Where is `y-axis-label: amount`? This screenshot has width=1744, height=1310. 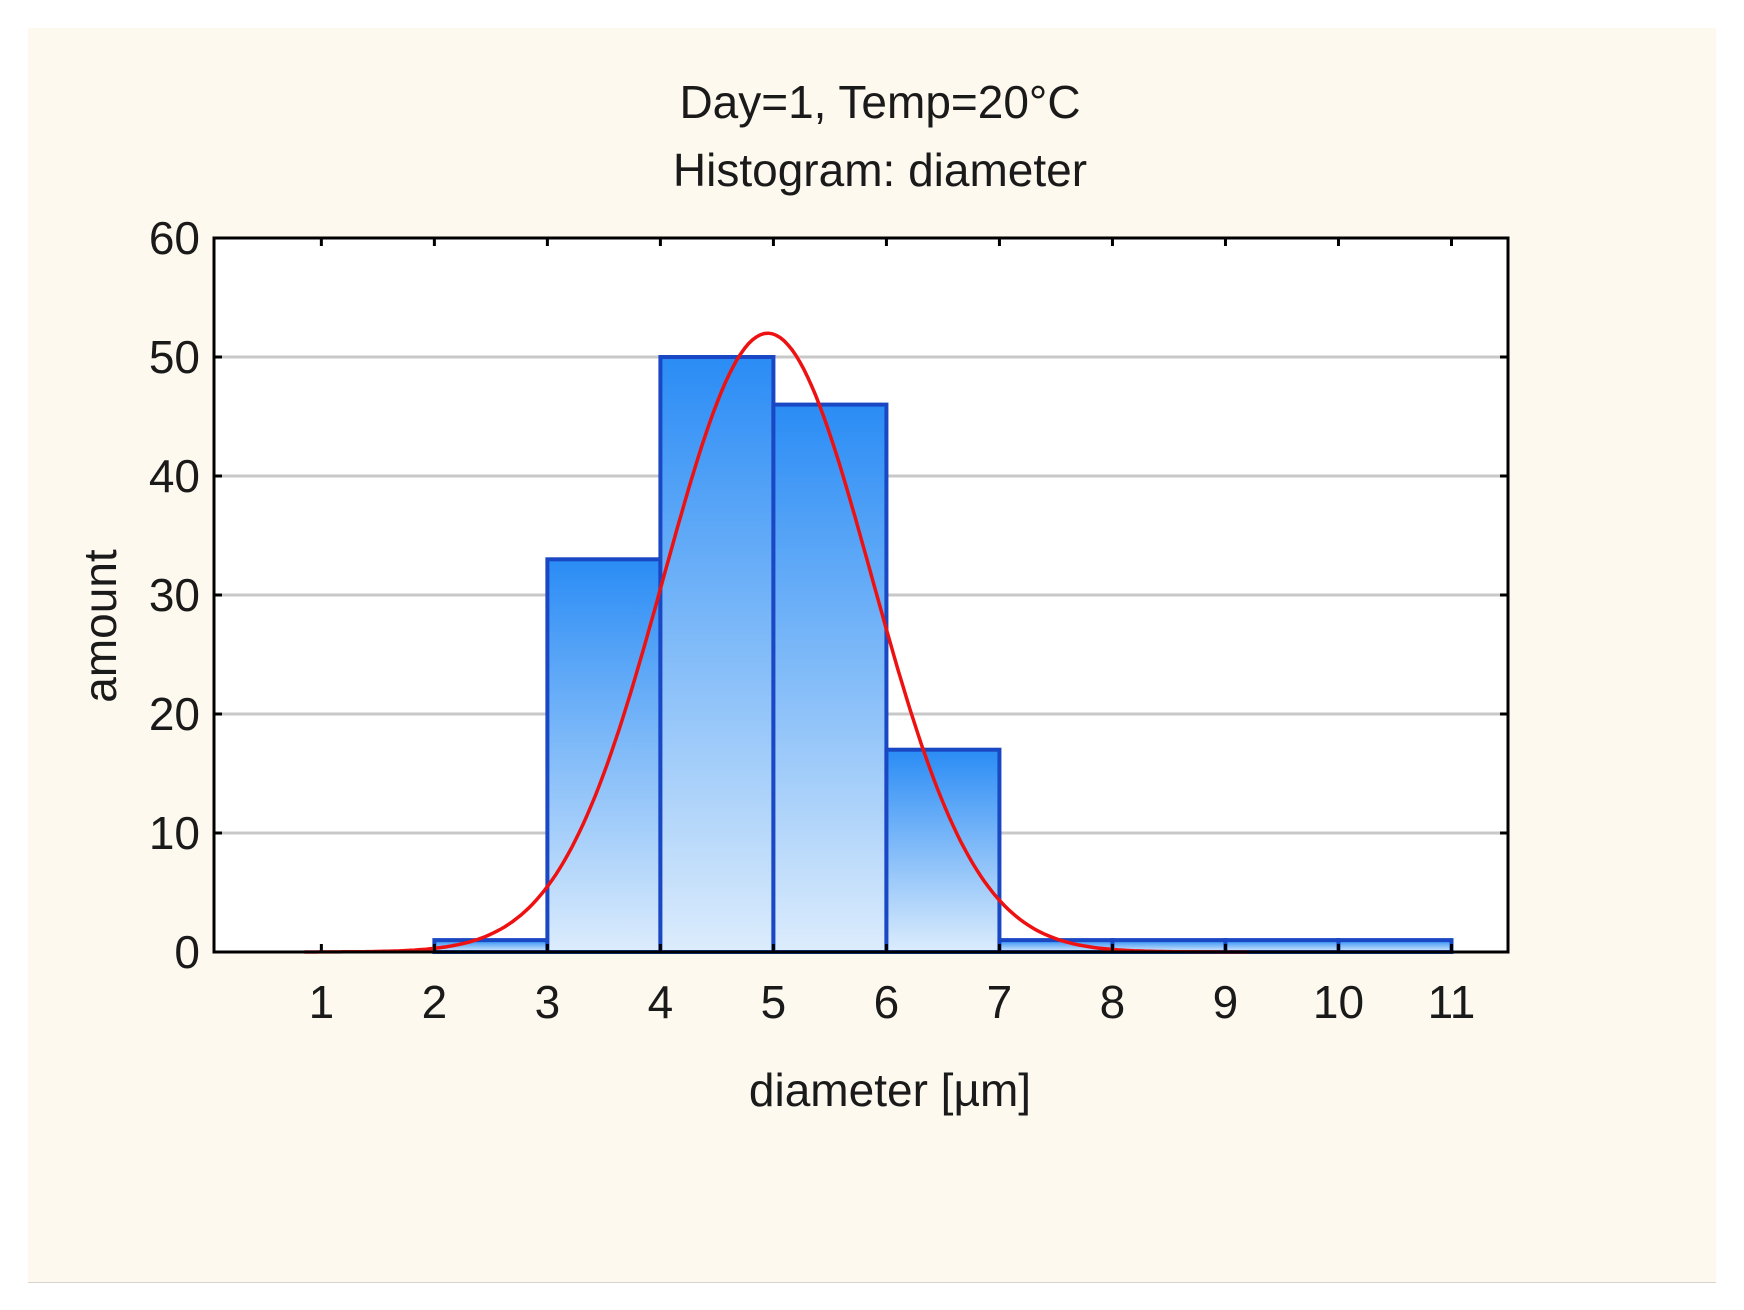 y-axis-label: amount is located at coordinates (100, 626).